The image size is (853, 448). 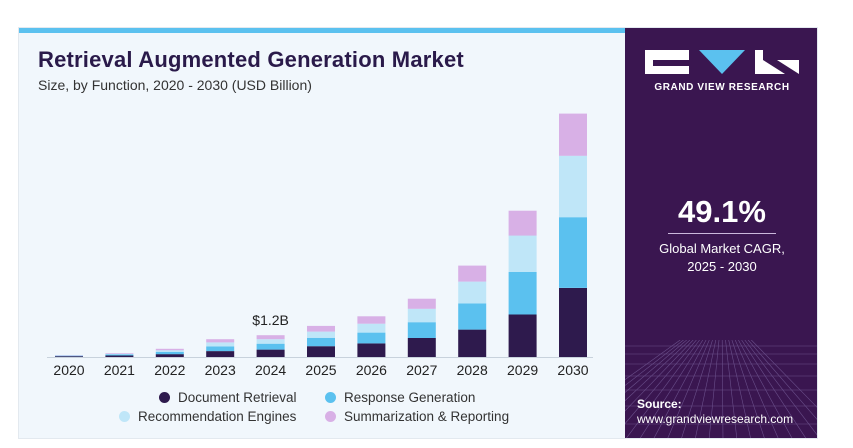 I want to click on cagr-label-line2: 2025 - 2030, so click(x=722, y=266).